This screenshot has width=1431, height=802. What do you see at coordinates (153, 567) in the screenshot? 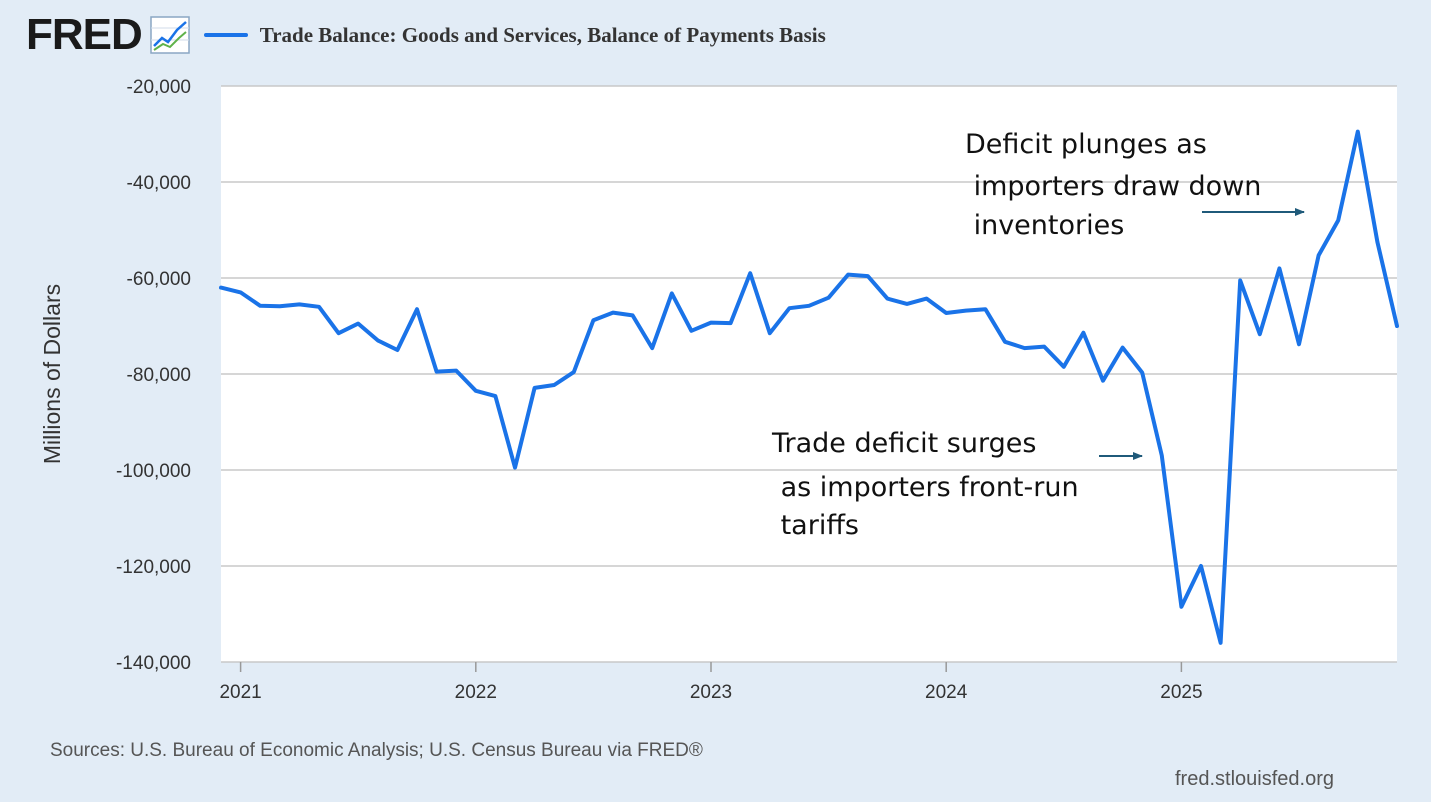
I see `y-tick-label: -120,000` at bounding box center [153, 567].